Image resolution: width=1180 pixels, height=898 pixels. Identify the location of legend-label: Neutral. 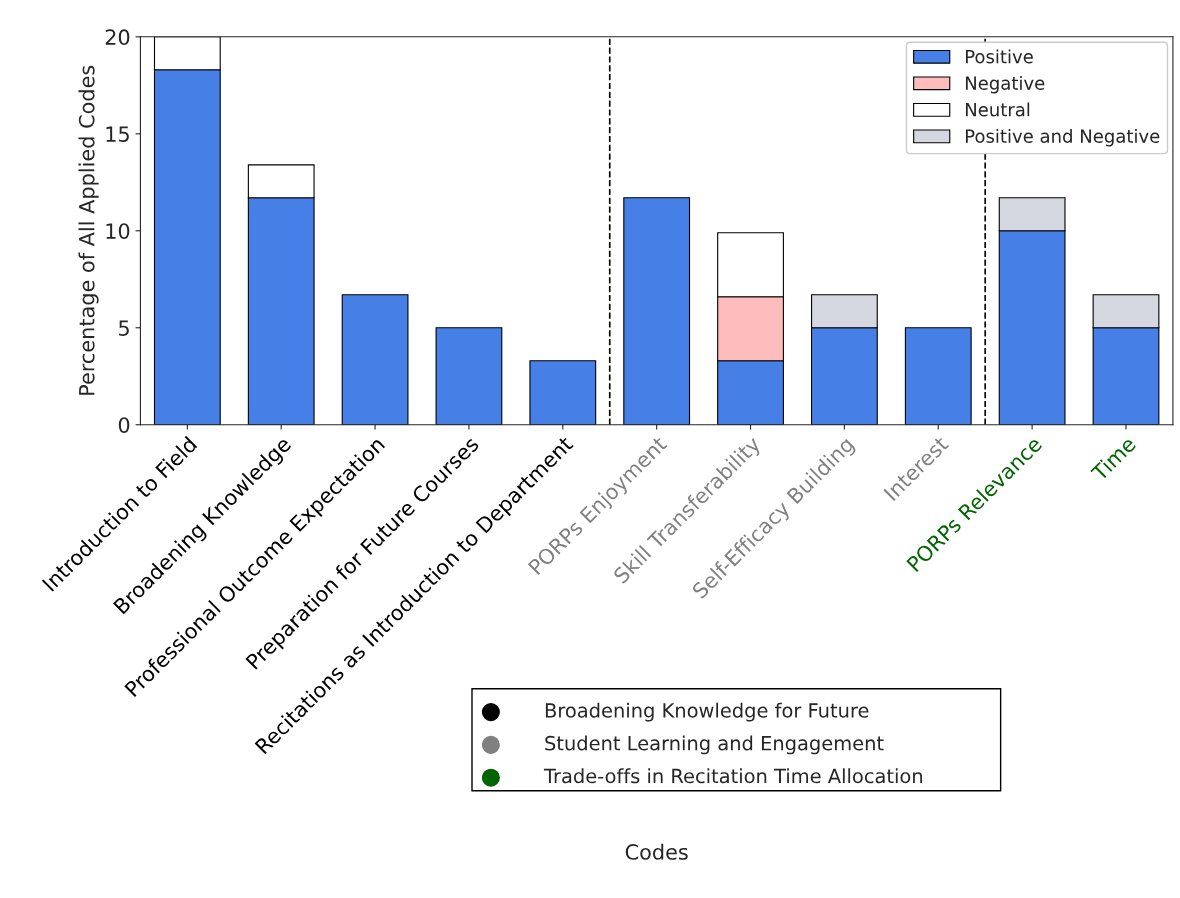
(997, 109).